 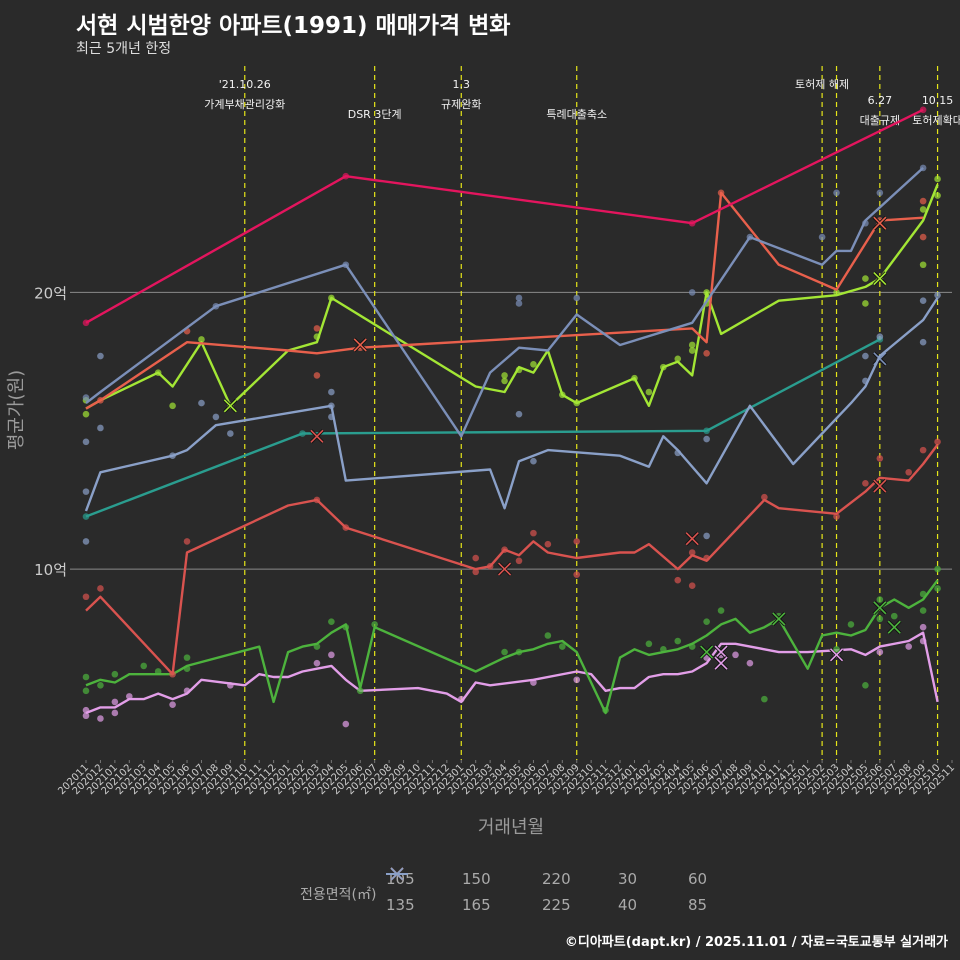 I want to click on legend-key-icon, so click(x=397, y=874).